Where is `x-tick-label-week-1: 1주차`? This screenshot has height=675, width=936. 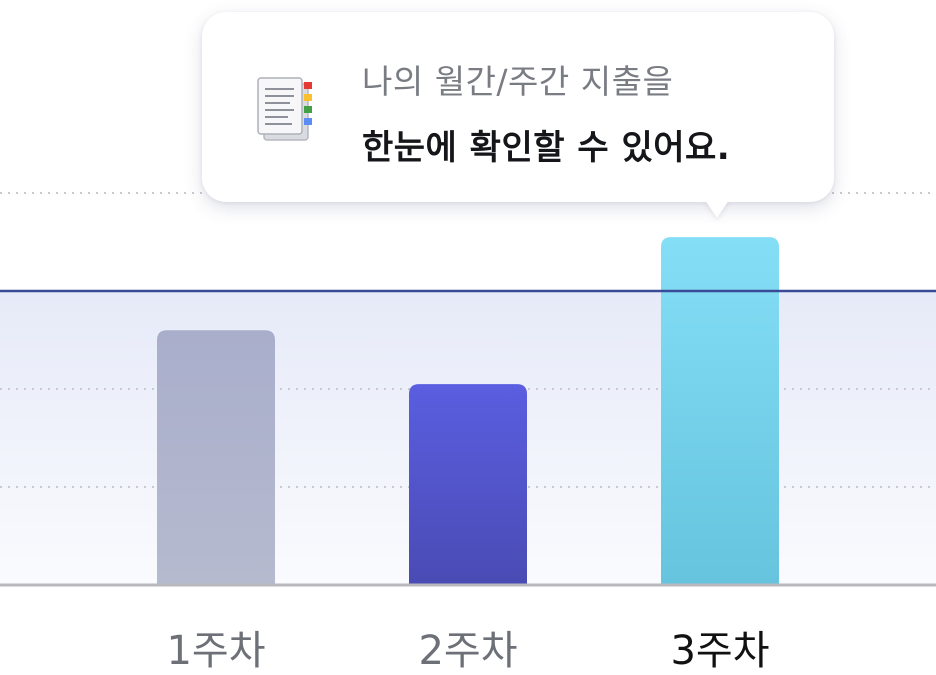 x-tick-label-week-1: 1주차 is located at coordinates (216, 651).